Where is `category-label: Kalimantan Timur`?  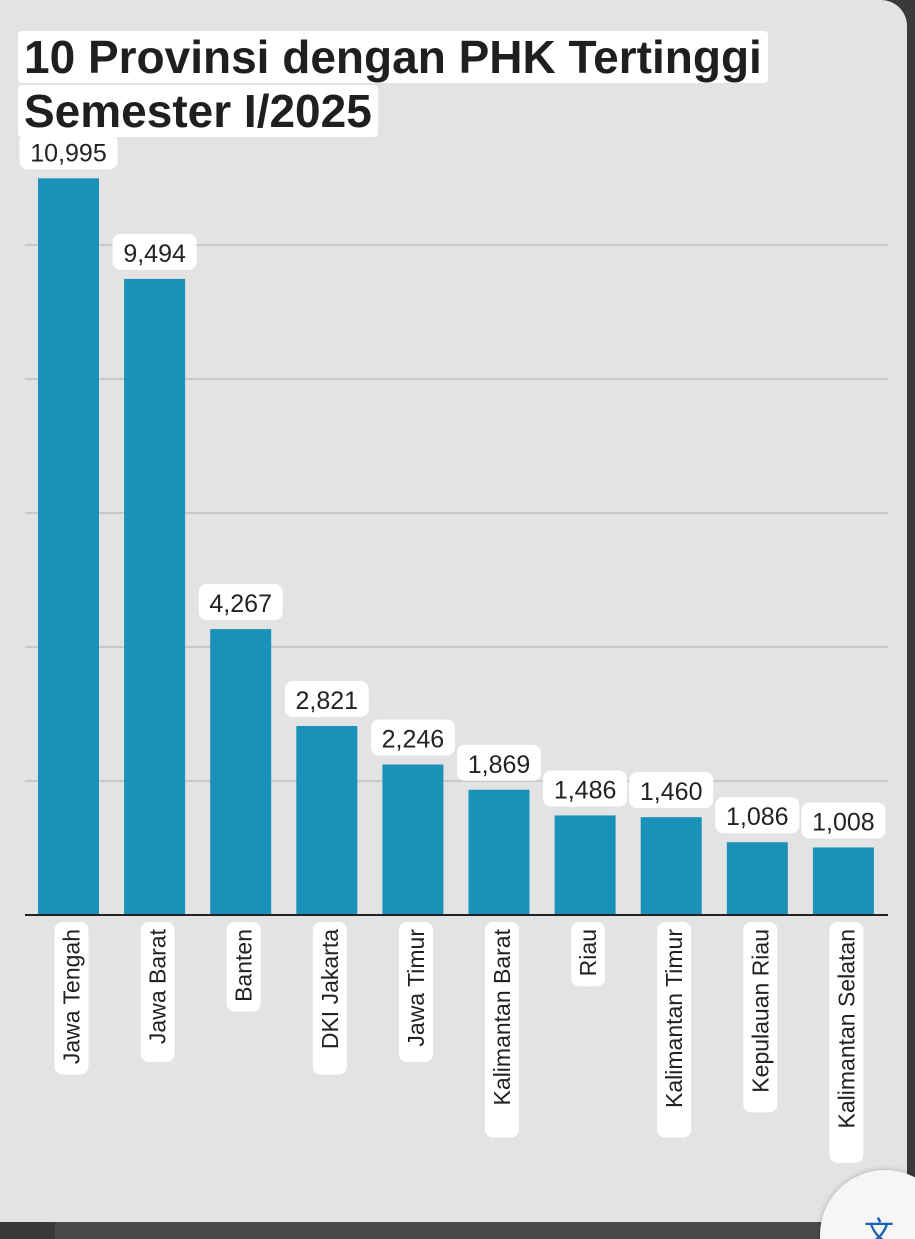
category-label: Kalimantan Timur is located at coordinates (674, 1030).